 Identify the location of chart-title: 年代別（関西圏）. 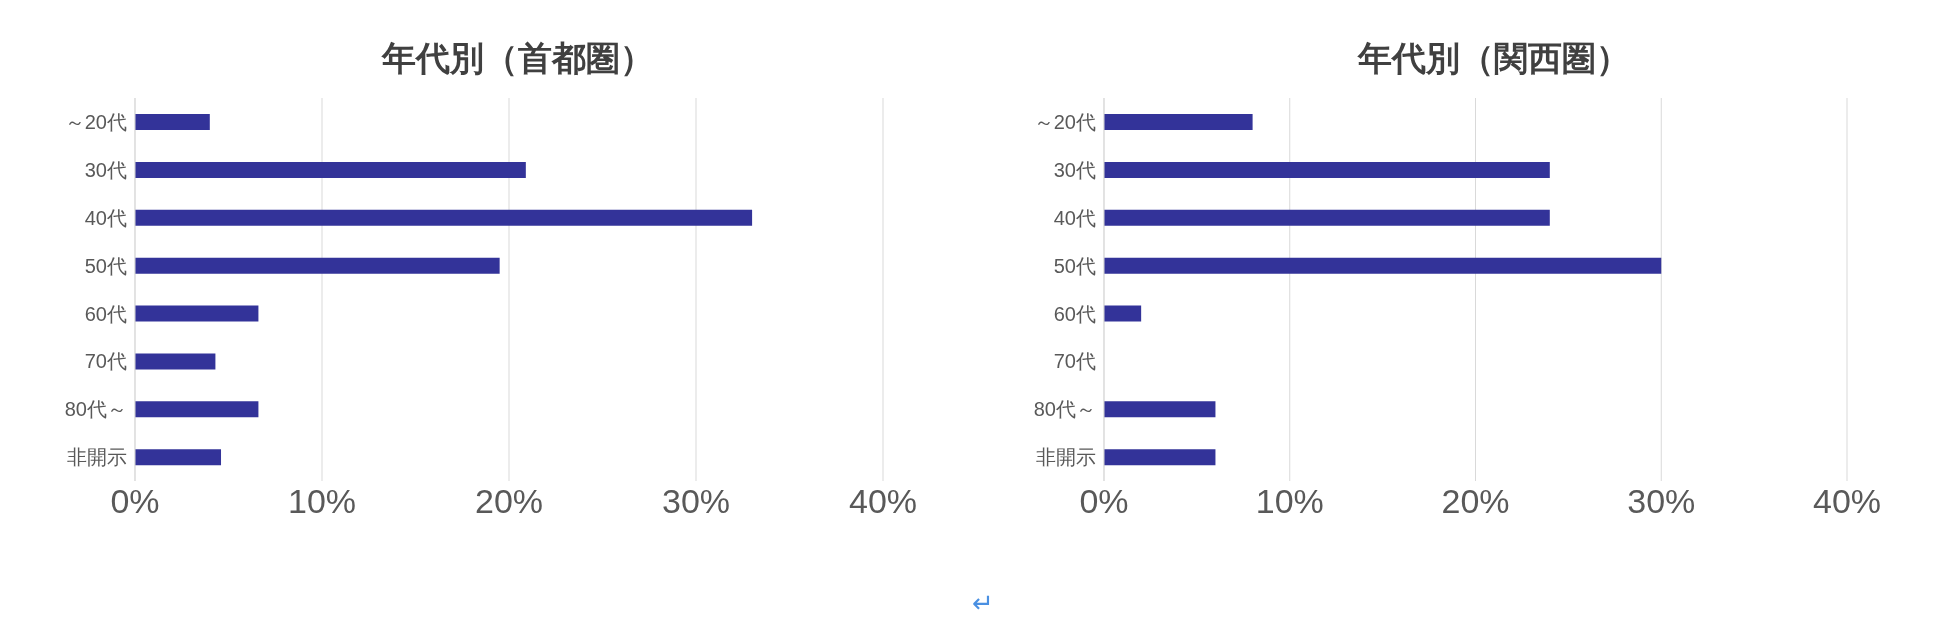
(1494, 58).